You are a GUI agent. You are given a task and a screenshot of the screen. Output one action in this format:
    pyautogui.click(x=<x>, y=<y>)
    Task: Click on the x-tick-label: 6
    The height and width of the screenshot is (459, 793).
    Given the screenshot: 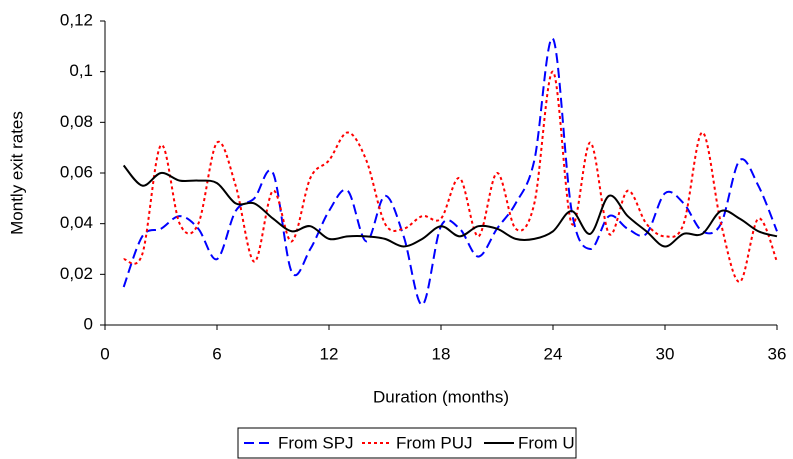 What is the action you would take?
    pyautogui.click(x=216, y=353)
    